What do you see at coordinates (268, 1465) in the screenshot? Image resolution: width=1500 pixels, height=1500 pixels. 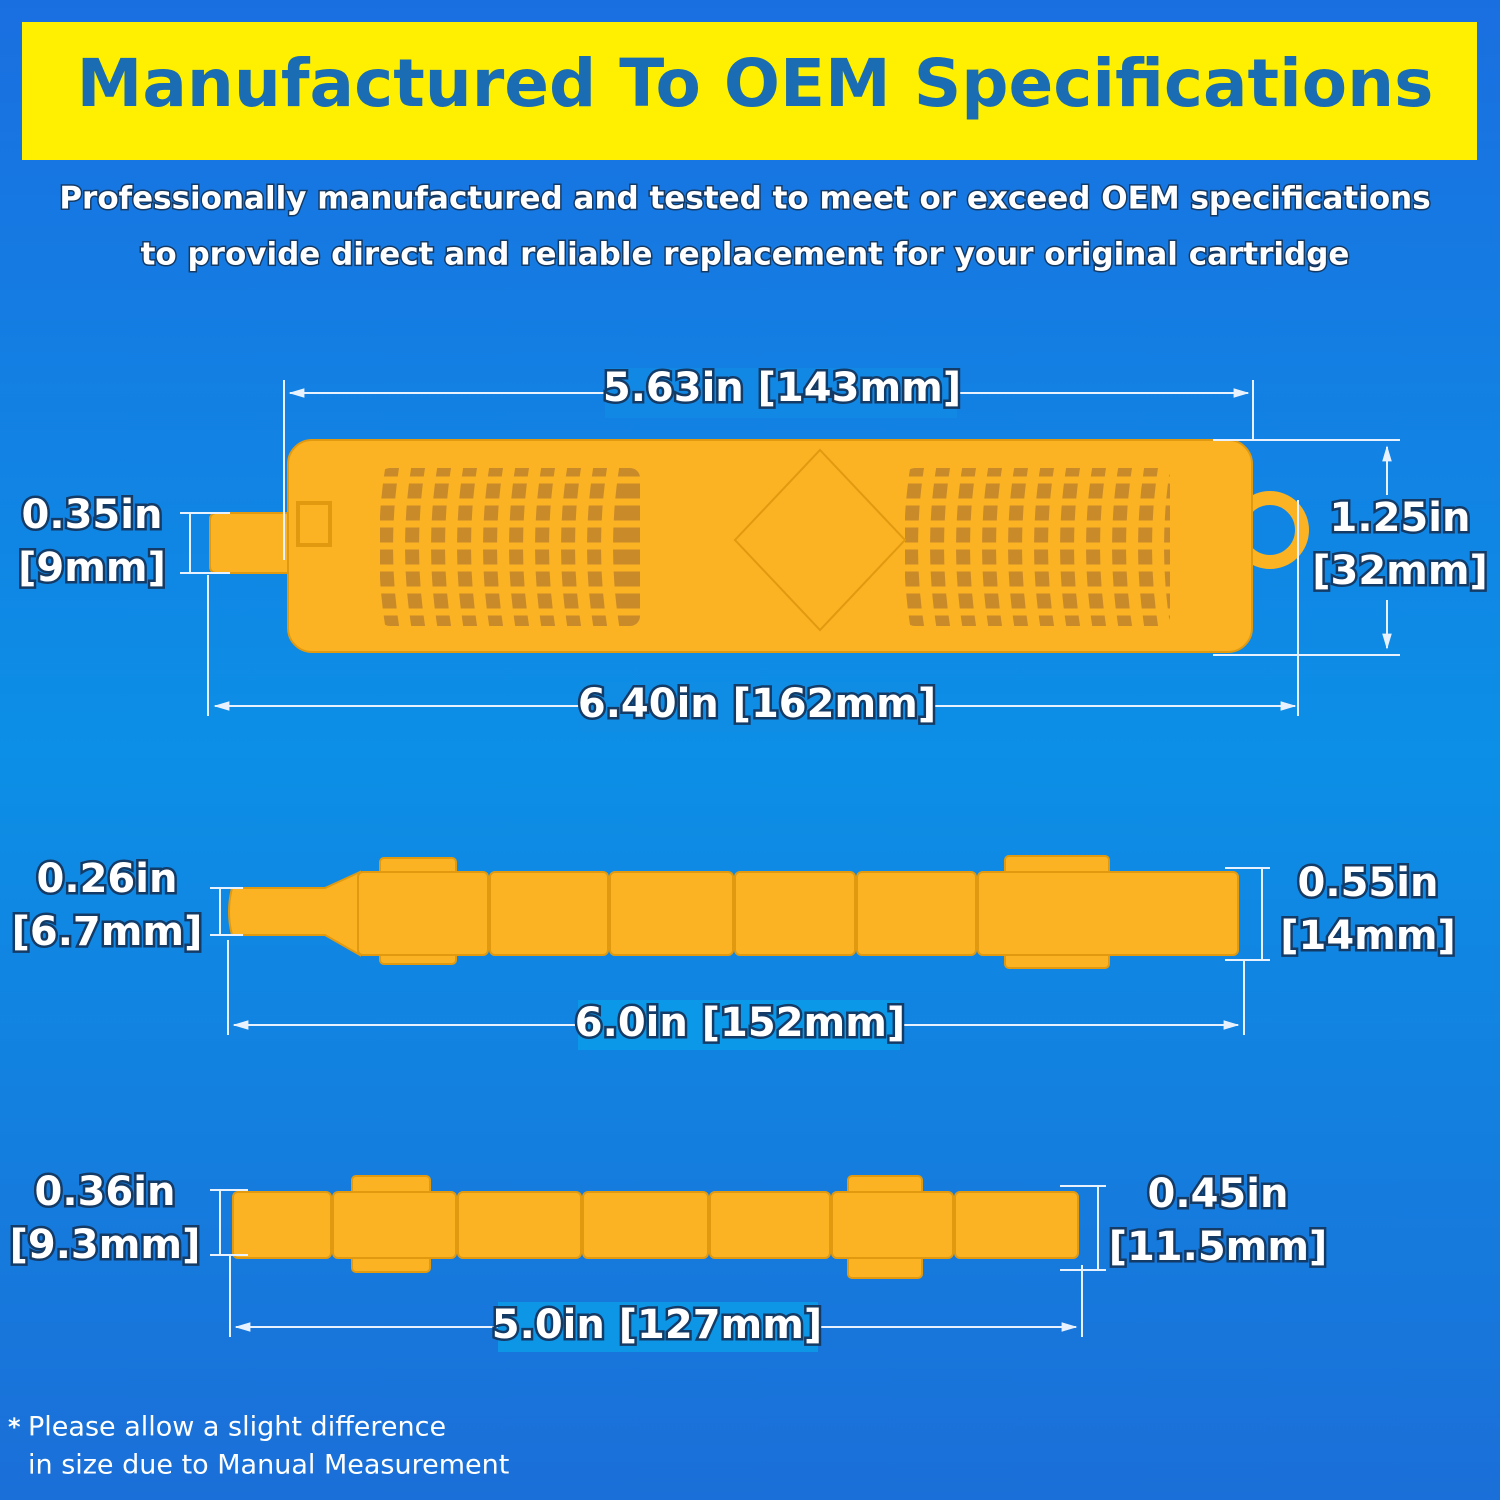 I see `footnote: in size due to Manual Measurement` at bounding box center [268, 1465].